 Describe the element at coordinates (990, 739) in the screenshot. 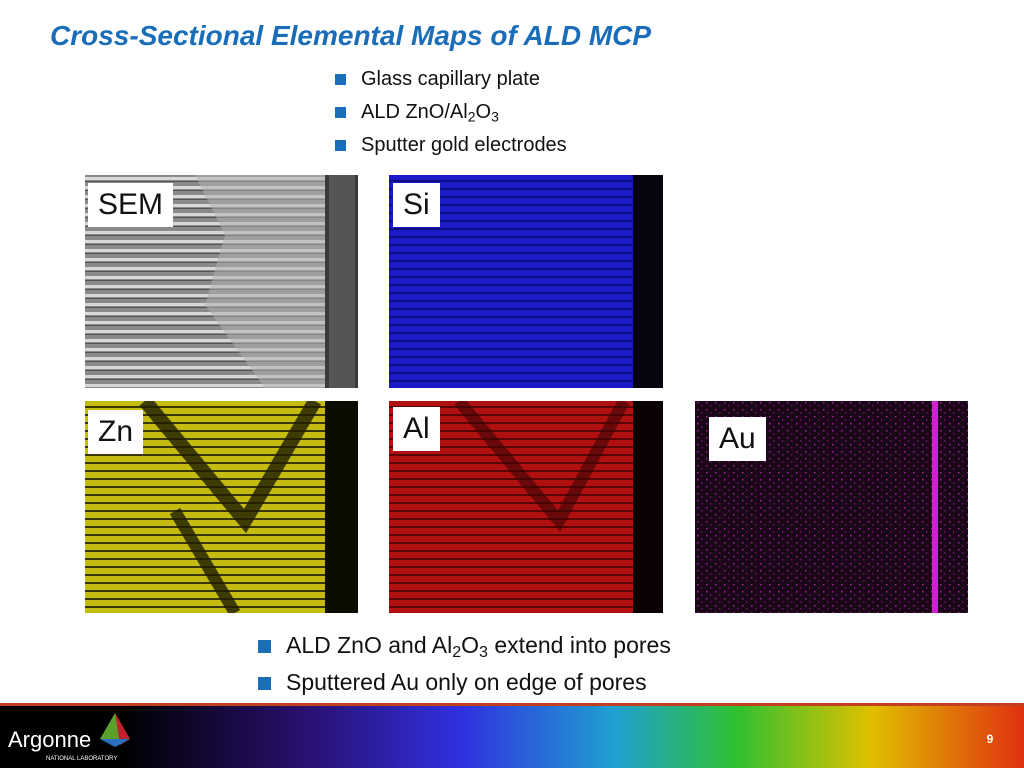

I see `page-number: 9` at that location.